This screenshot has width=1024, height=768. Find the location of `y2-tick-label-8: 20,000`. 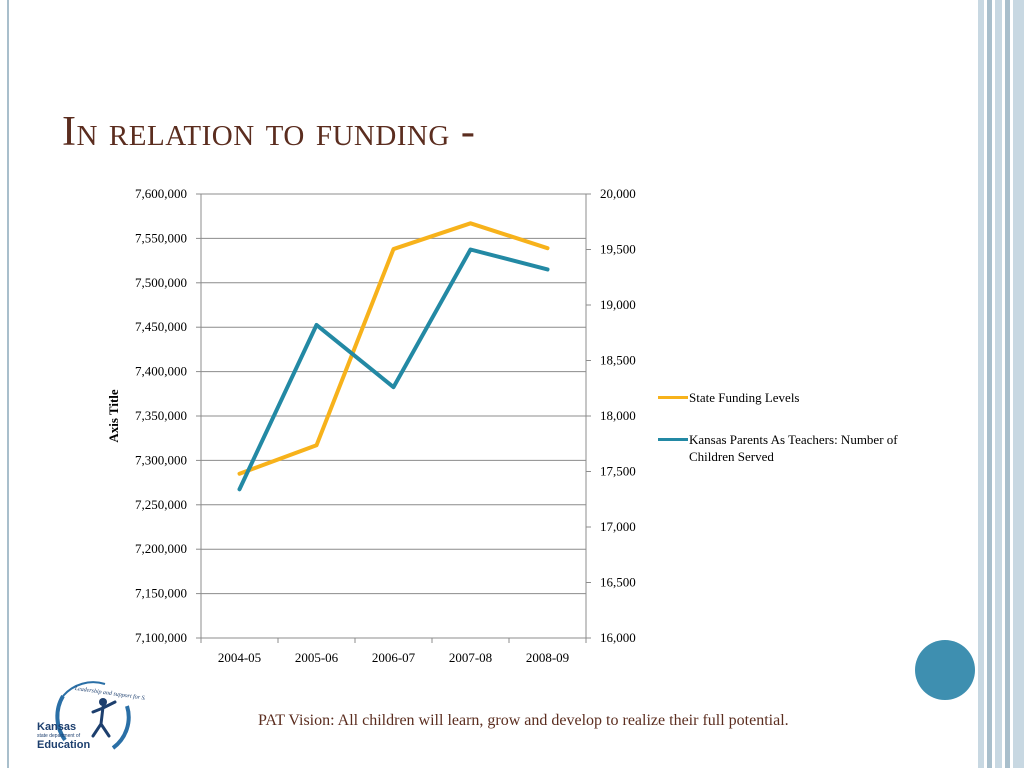

y2-tick-label-8: 20,000 is located at coordinates (618, 193).